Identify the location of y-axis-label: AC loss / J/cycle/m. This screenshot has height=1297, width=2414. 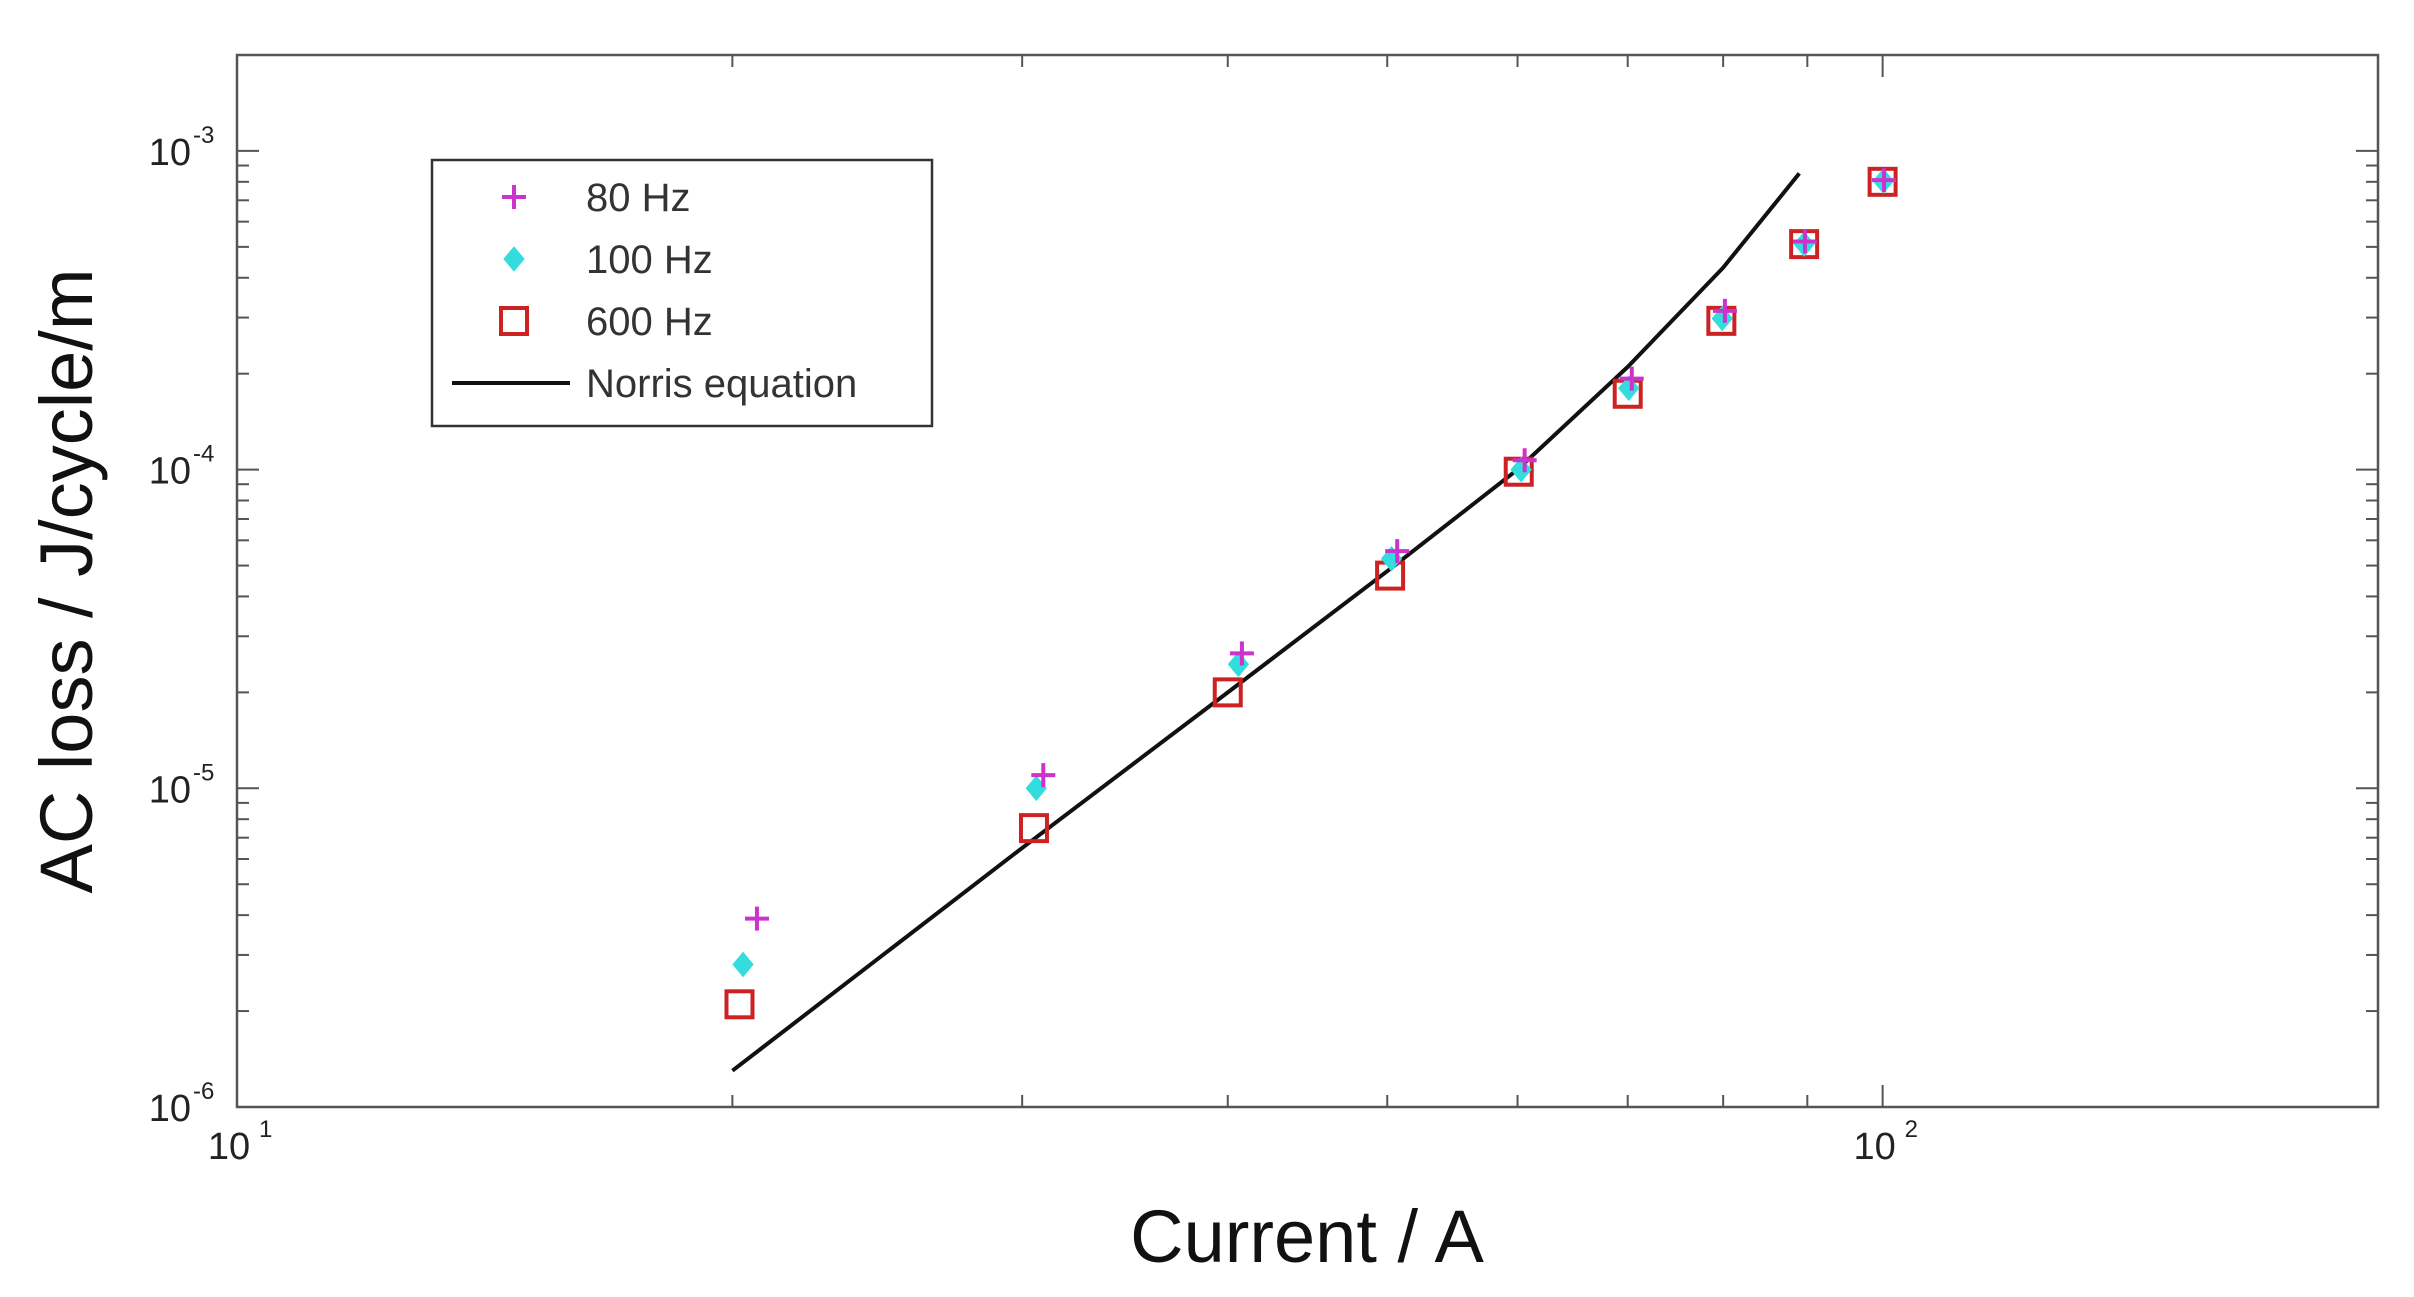
(66, 581).